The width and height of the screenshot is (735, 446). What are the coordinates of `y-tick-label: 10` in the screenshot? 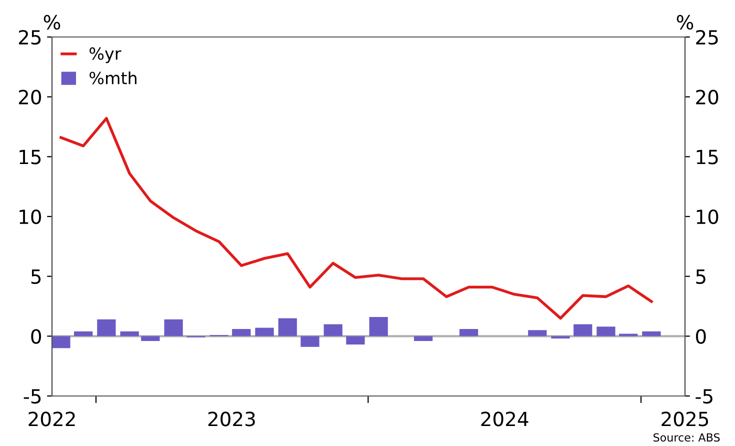 It's located at (30, 216).